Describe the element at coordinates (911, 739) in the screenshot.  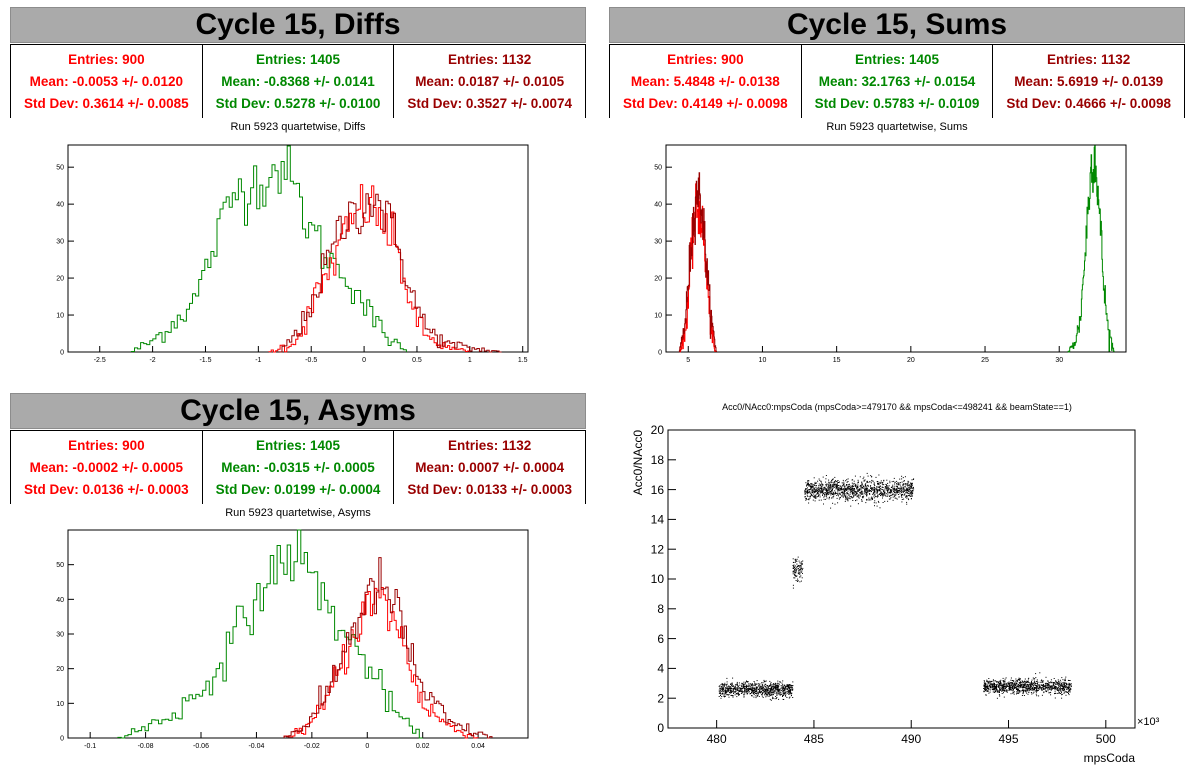
I see `x-tick-label: 490` at that location.